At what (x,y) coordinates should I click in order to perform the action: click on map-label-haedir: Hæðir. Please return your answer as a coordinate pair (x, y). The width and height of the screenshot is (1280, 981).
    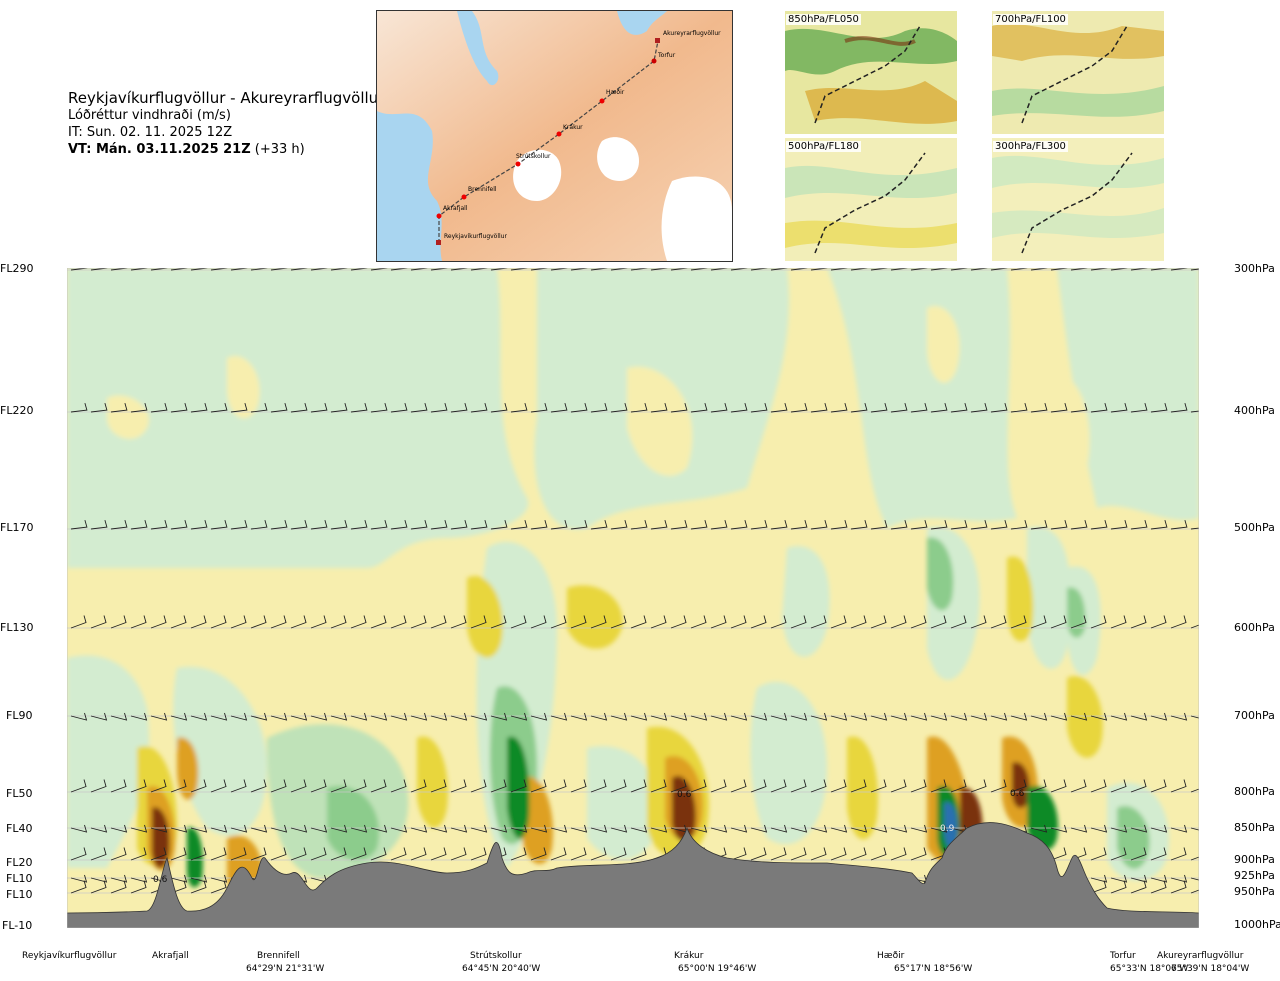
    Looking at the image, I should click on (615, 92).